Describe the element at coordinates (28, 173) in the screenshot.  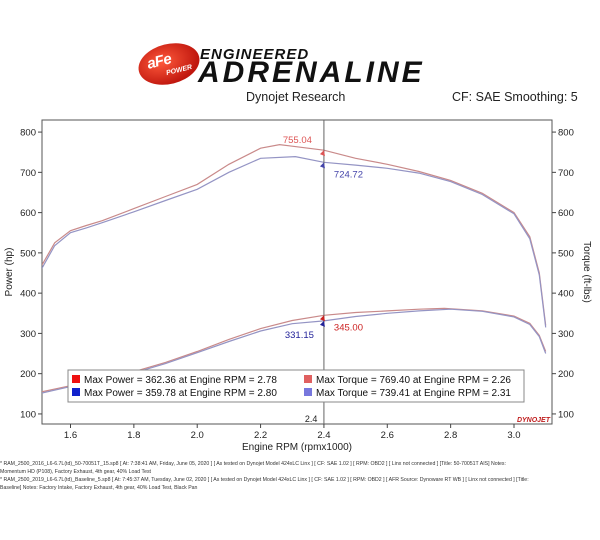
I see `y-left-tick-label: 700` at that location.